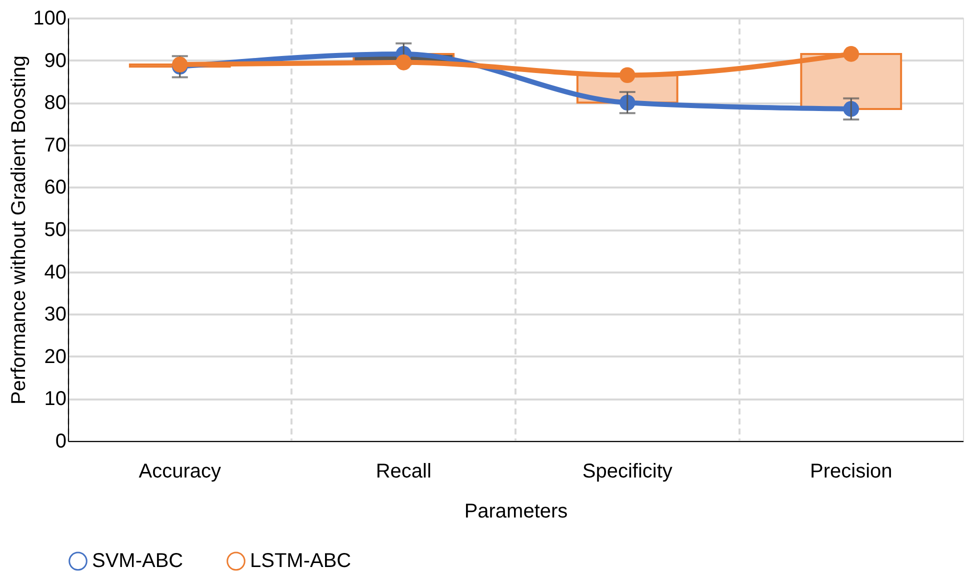  Describe the element at coordinates (516, 511) in the screenshot. I see `x-axis-title: Parameters` at that location.